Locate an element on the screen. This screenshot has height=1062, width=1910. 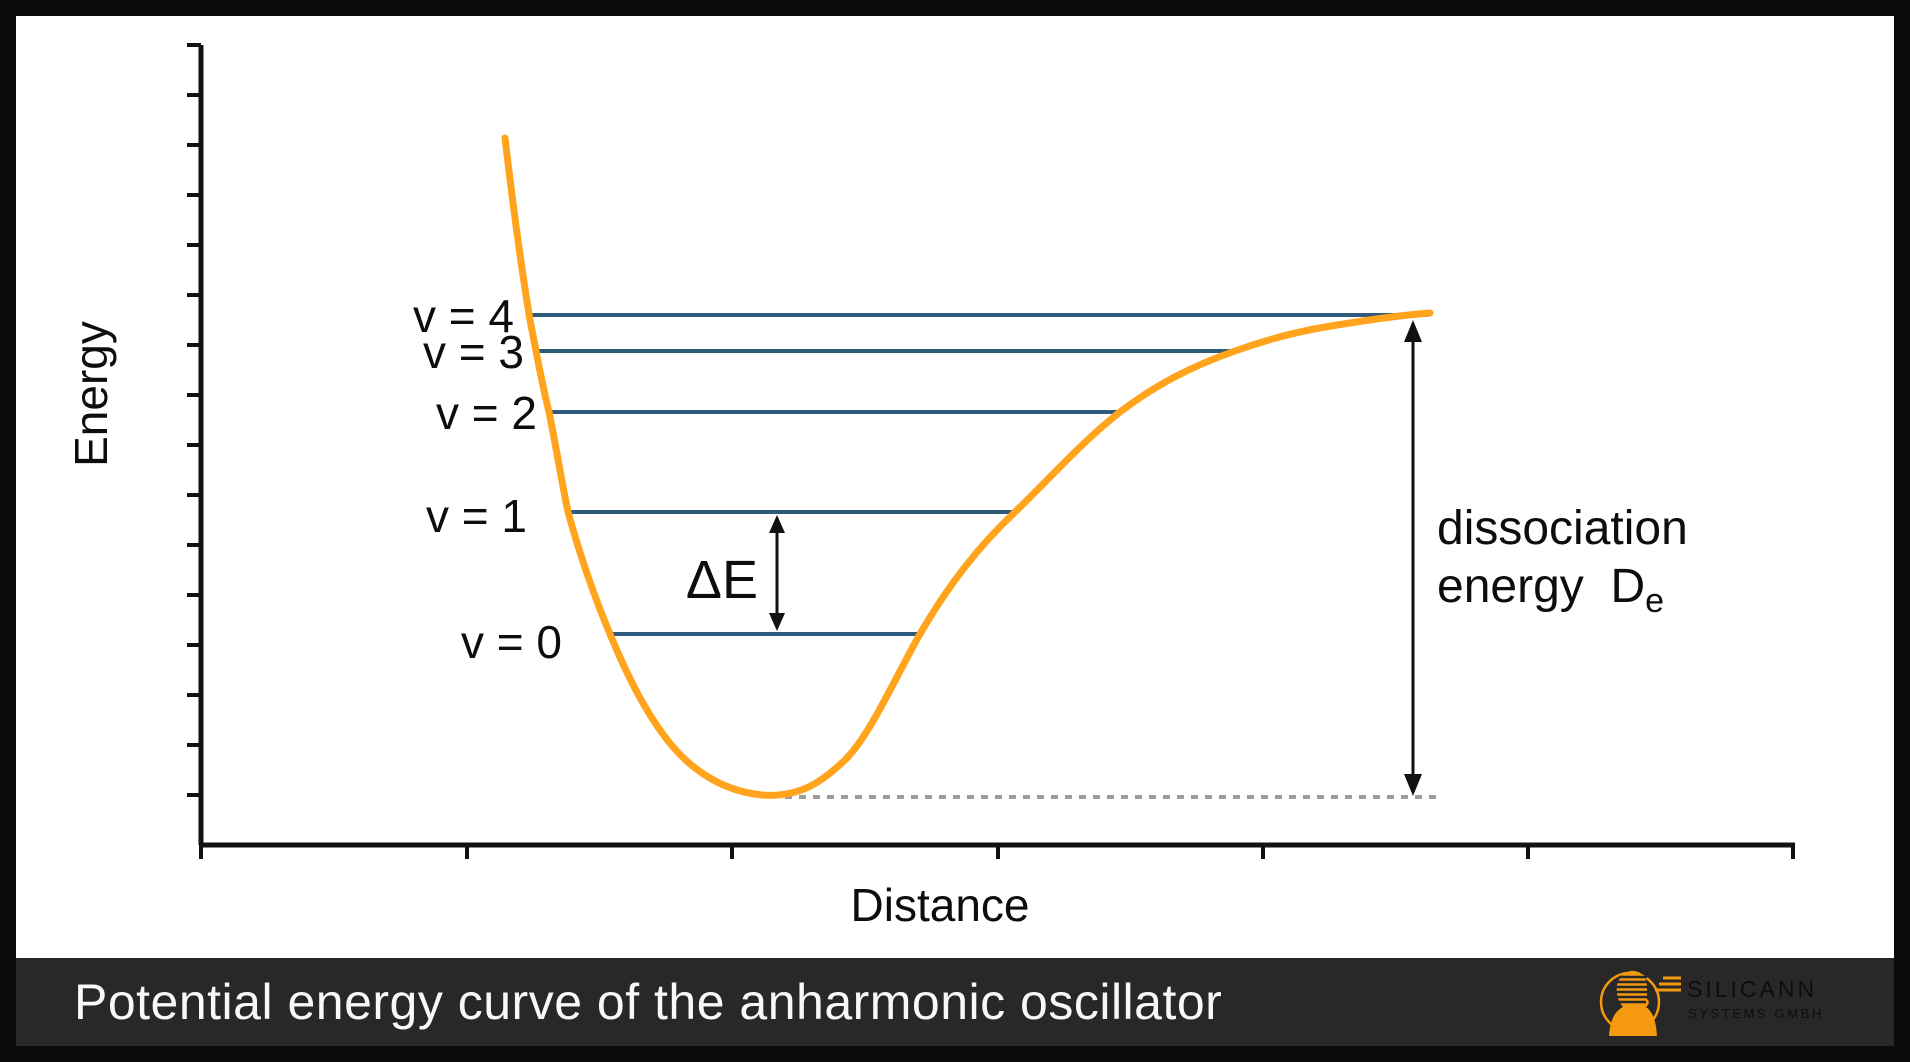
delta-e-label: ΔE is located at coordinates (722, 580).